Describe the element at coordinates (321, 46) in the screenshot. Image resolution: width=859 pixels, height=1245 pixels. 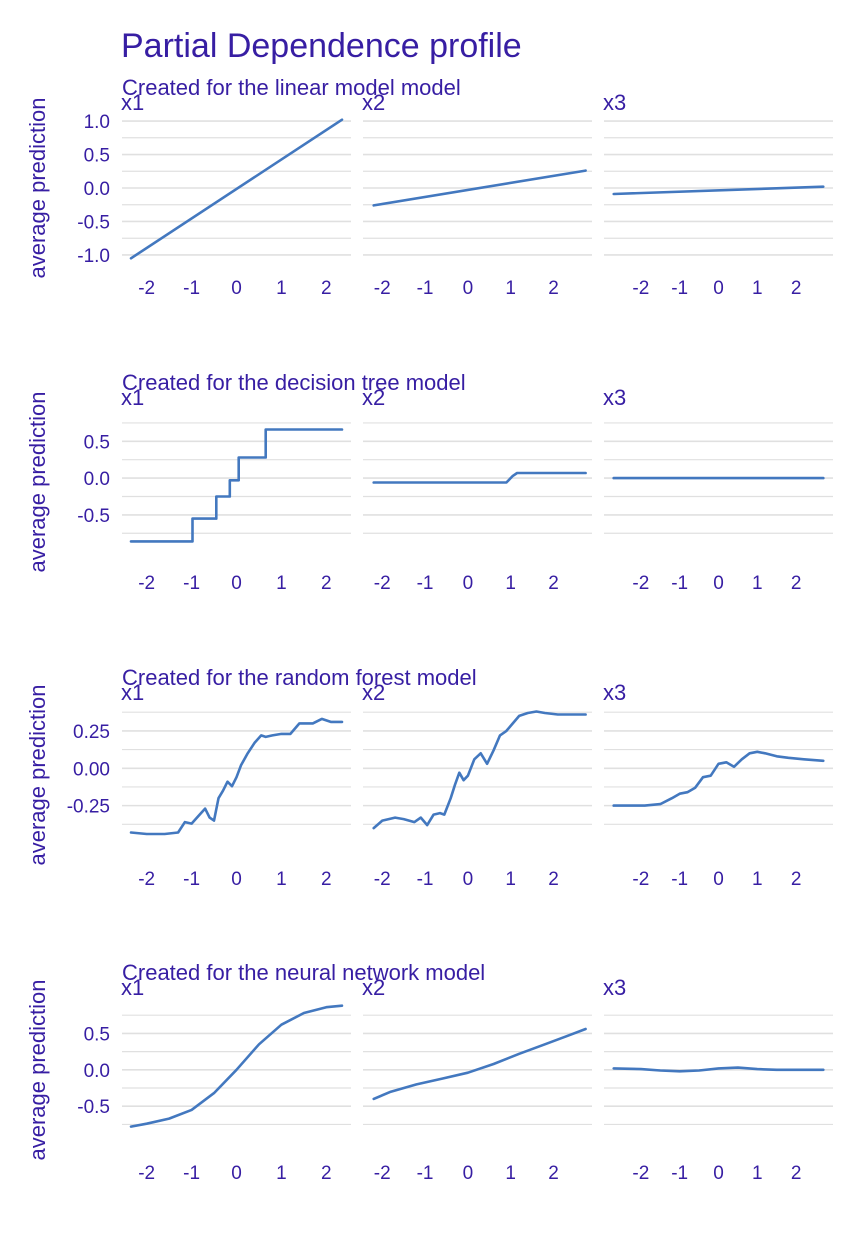
I see `chart-title: Partial Dependence profile` at that location.